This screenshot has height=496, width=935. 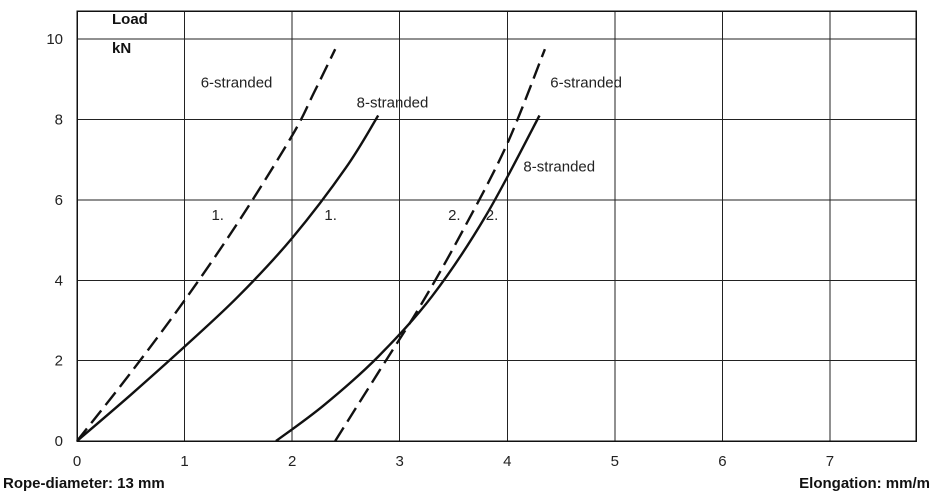 What do you see at coordinates (400, 461) in the screenshot?
I see `x-tick-label: 3` at bounding box center [400, 461].